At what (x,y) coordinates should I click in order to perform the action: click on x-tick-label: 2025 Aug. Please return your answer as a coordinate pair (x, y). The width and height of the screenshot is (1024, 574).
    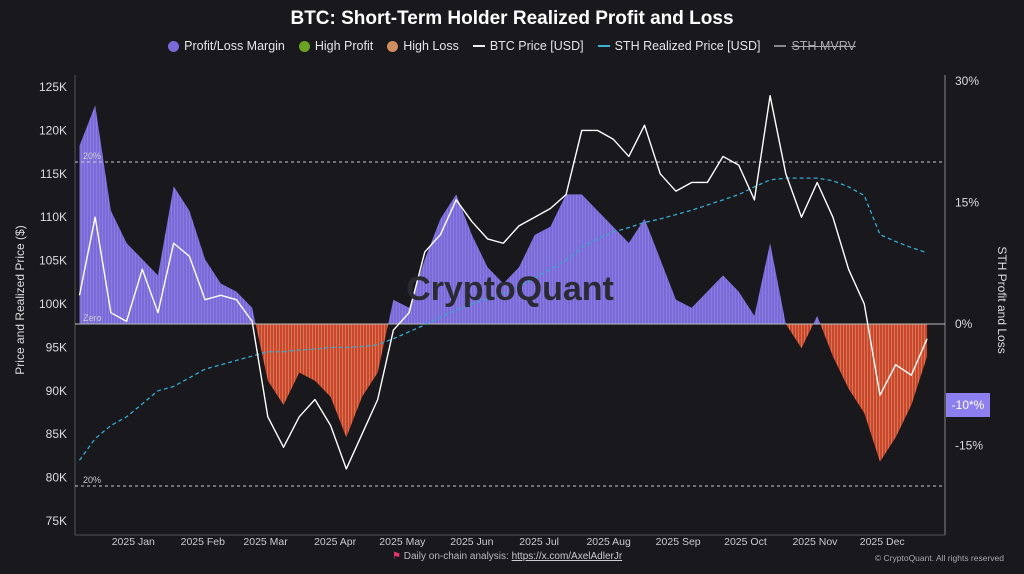
    Looking at the image, I should click on (608, 542).